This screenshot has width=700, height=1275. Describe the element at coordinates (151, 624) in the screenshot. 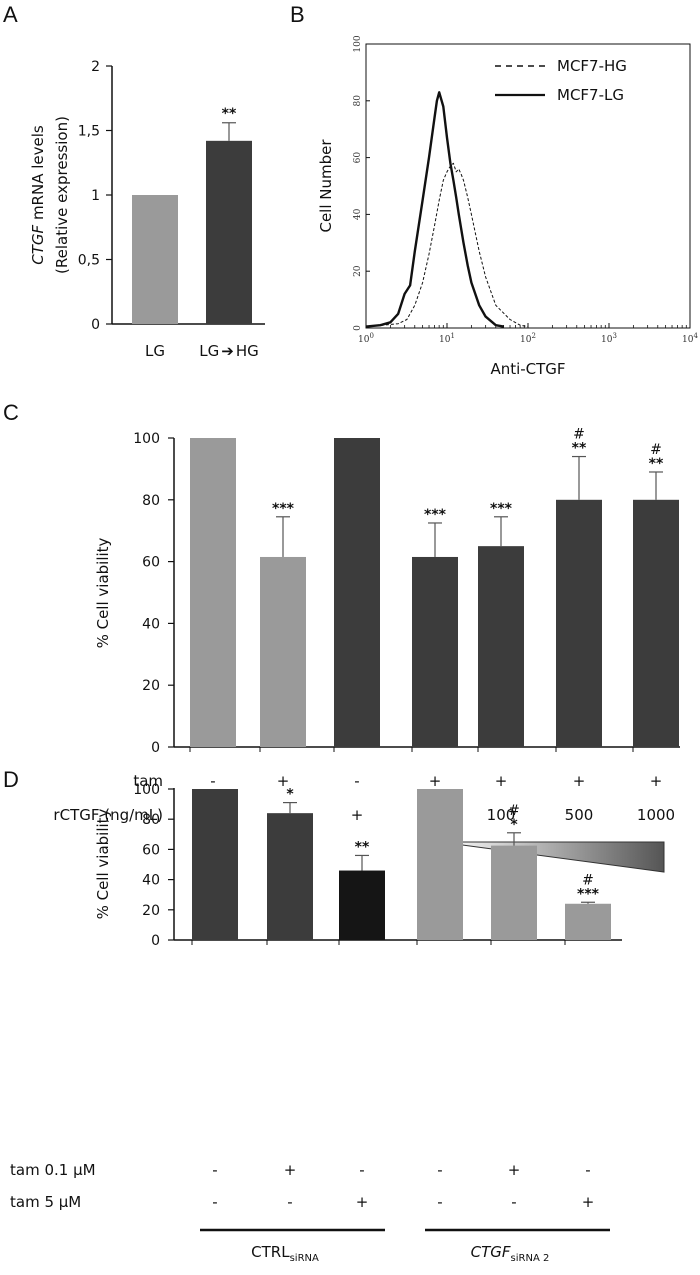

I see `panel-c-y-tick-label: 40` at that location.